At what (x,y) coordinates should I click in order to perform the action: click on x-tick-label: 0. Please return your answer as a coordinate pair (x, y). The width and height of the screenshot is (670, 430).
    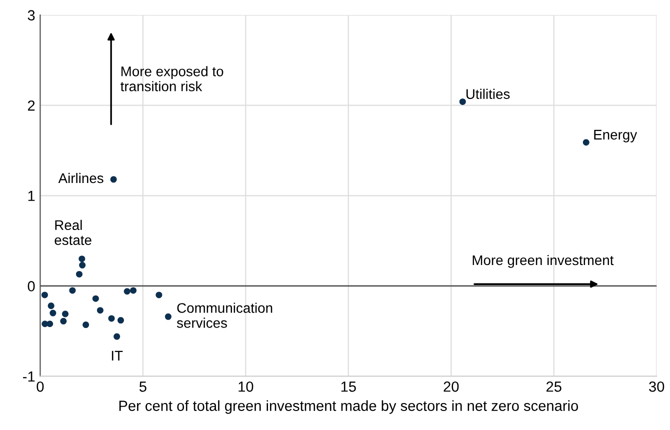
    Looking at the image, I should click on (40, 386).